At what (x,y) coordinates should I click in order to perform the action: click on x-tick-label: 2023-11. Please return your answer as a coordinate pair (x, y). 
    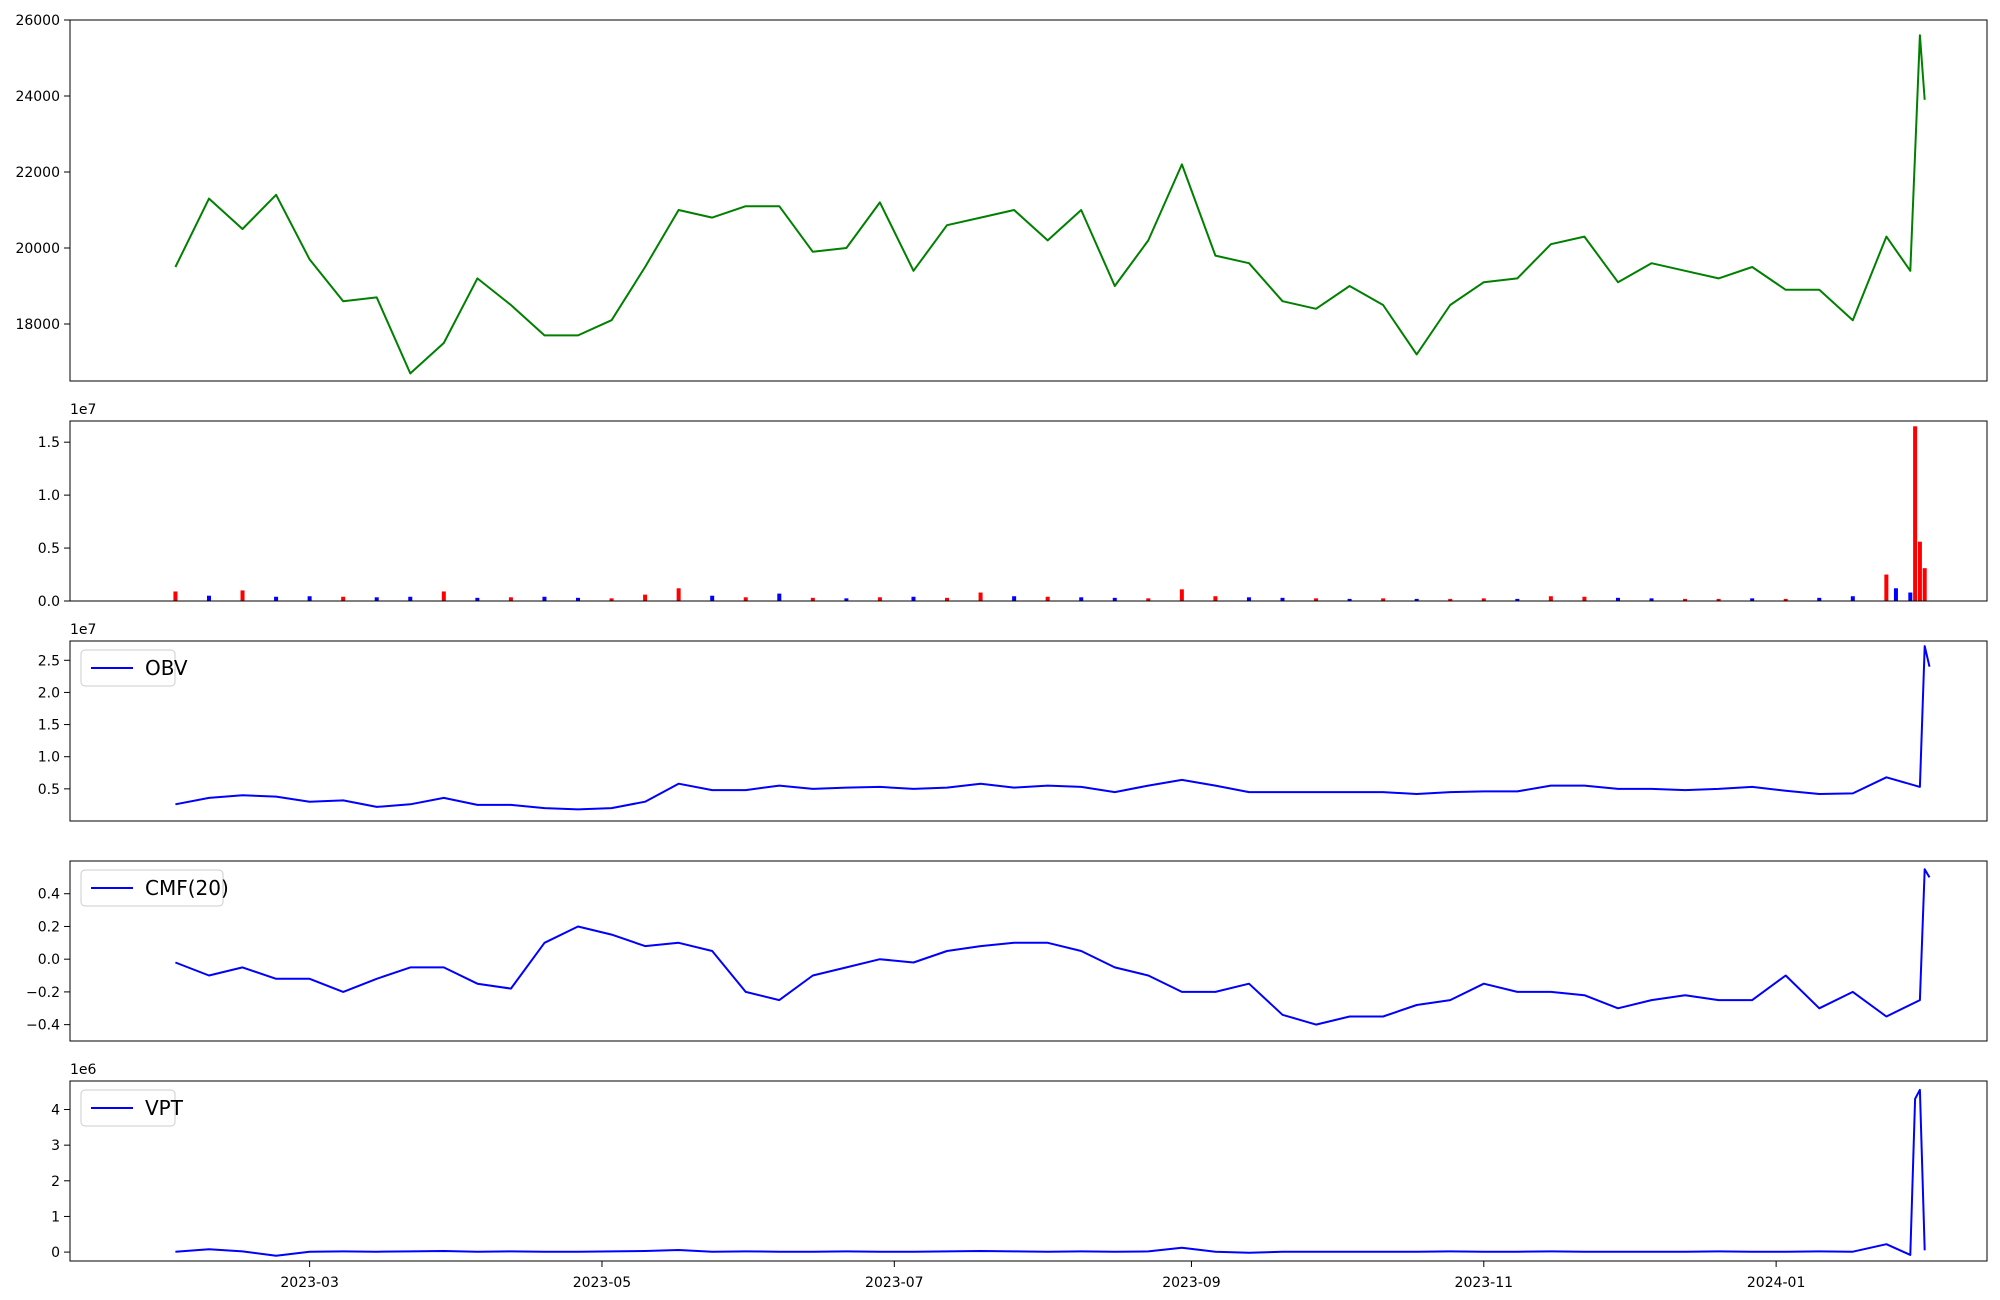
    Looking at the image, I should click on (1484, 1283).